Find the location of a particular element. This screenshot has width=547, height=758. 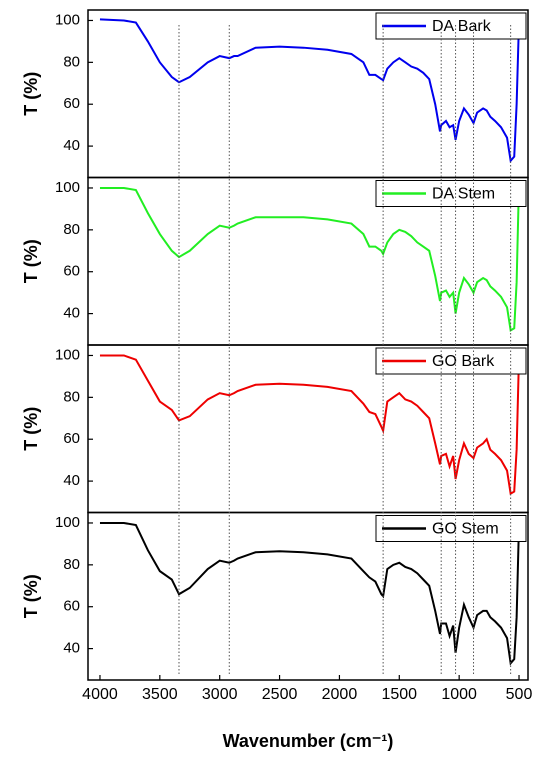

legend-label: GO Bark is located at coordinates (463, 361).